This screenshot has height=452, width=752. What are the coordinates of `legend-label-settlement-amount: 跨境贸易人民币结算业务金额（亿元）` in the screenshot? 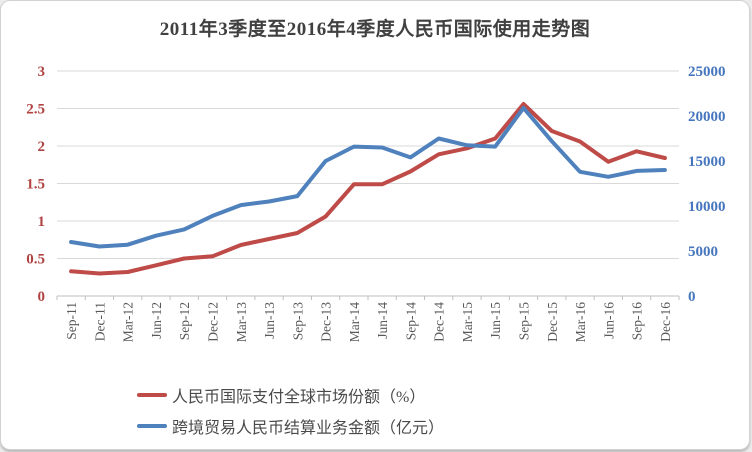 It's located at (308, 428).